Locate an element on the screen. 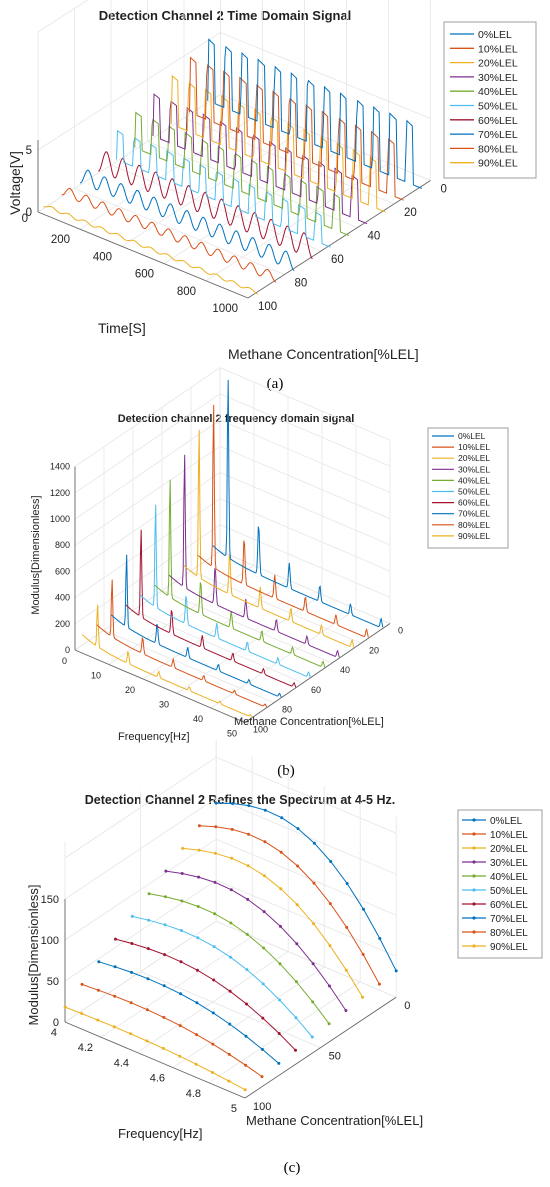  x-tick-label: 200 is located at coordinates (60, 240).